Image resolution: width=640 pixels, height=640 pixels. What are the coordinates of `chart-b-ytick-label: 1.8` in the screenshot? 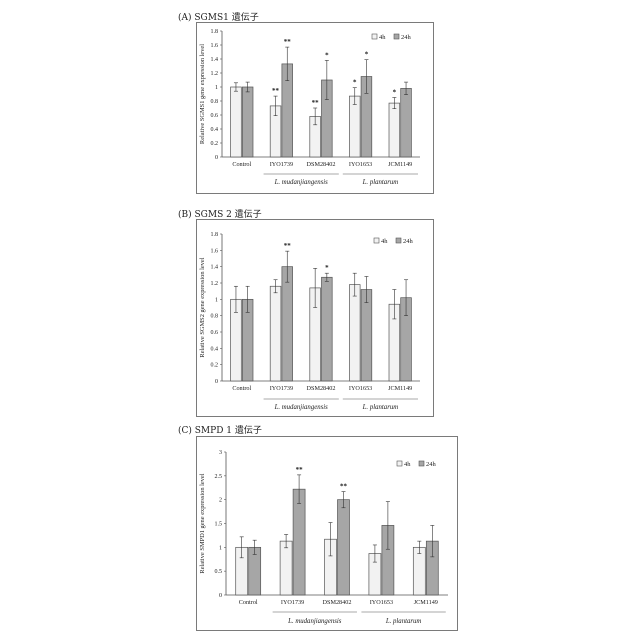 It's located at (215, 235).